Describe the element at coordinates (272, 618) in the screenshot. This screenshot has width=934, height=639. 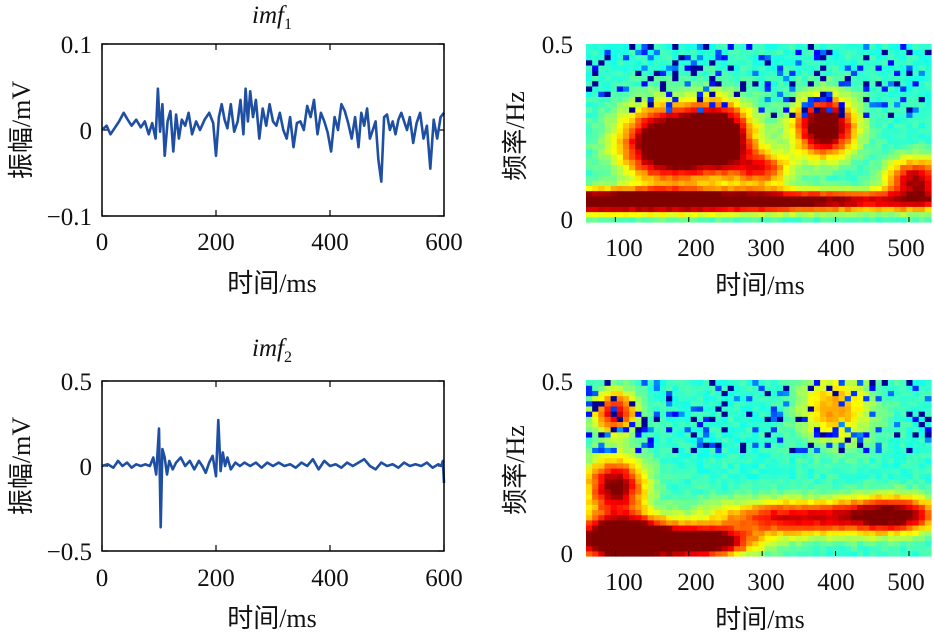
I see `x-axis-label: 时间/ms` at that location.